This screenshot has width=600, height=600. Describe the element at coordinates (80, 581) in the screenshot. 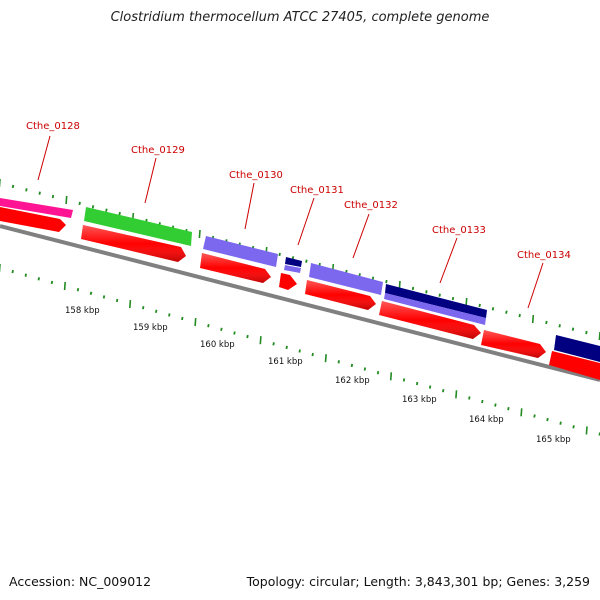

I see `accession-text: Accession: NC_009012` at that location.